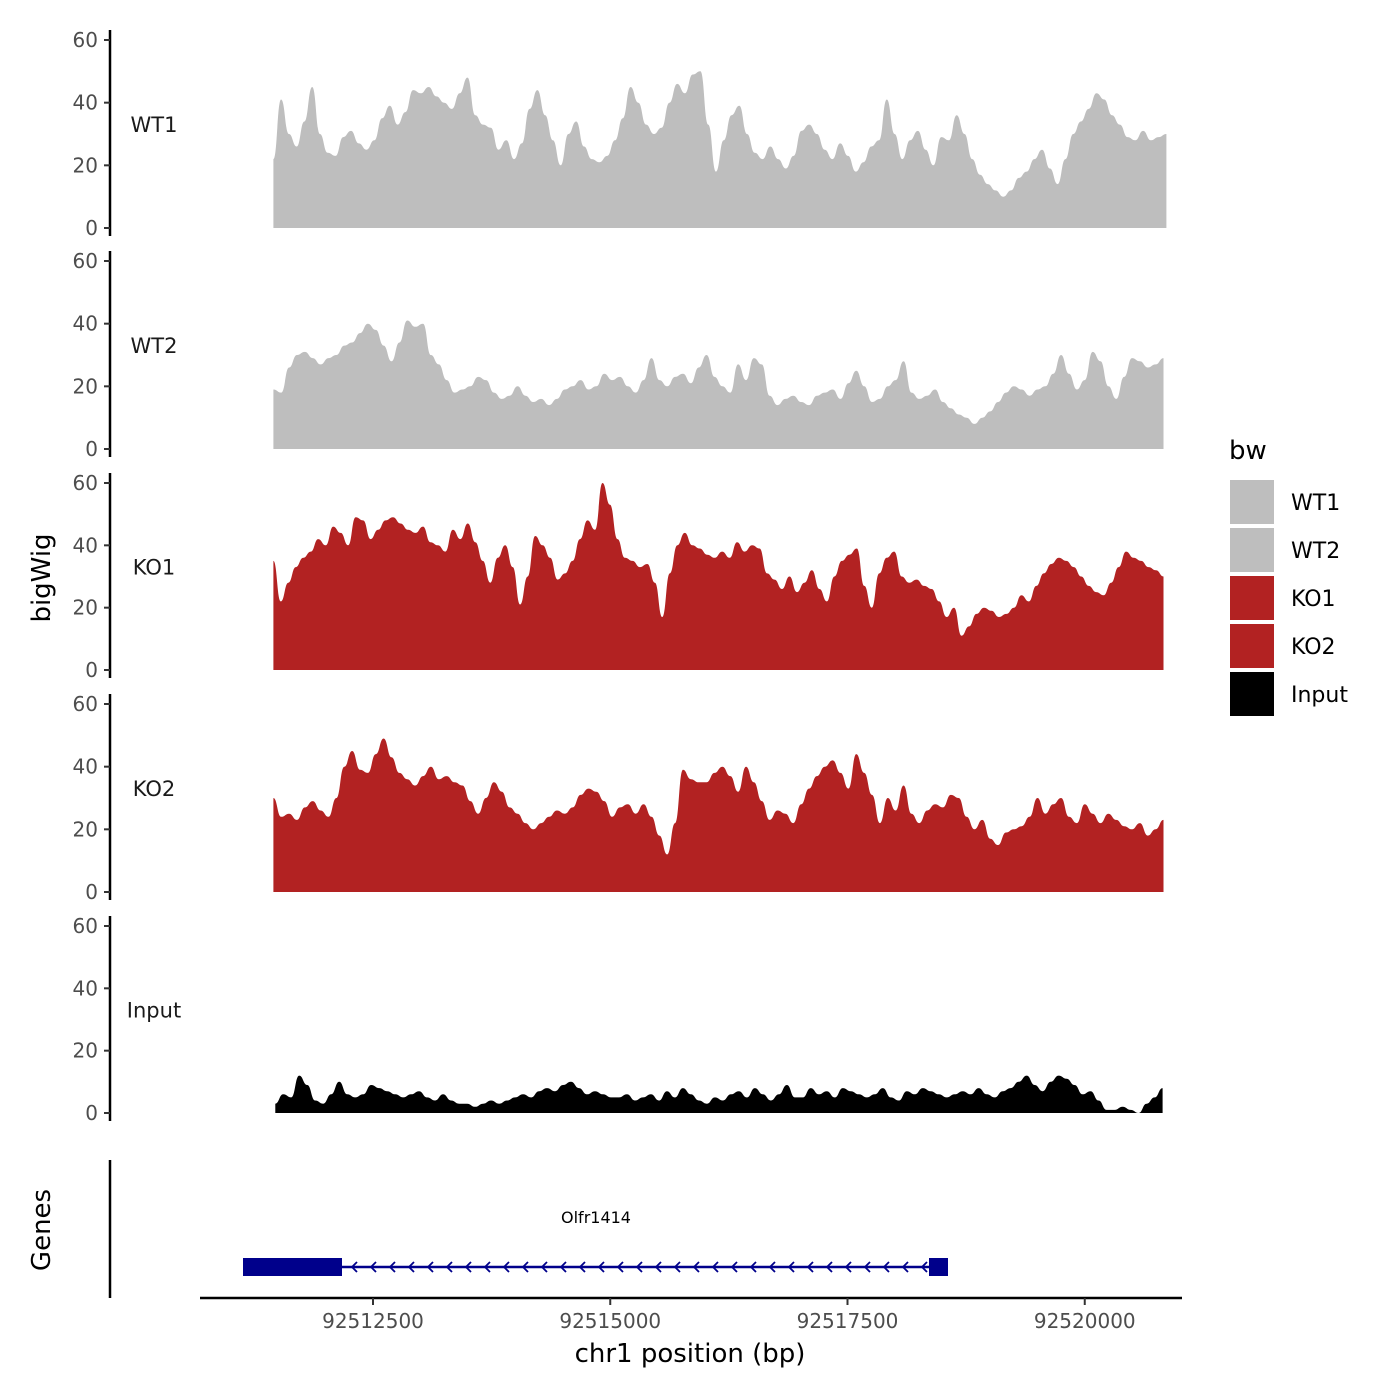 This screenshot has width=1400, height=1400. Describe the element at coordinates (691, 1314) in the screenshot. I see `x-axis: 92512500 92515000 92517500 92520000` at that location.